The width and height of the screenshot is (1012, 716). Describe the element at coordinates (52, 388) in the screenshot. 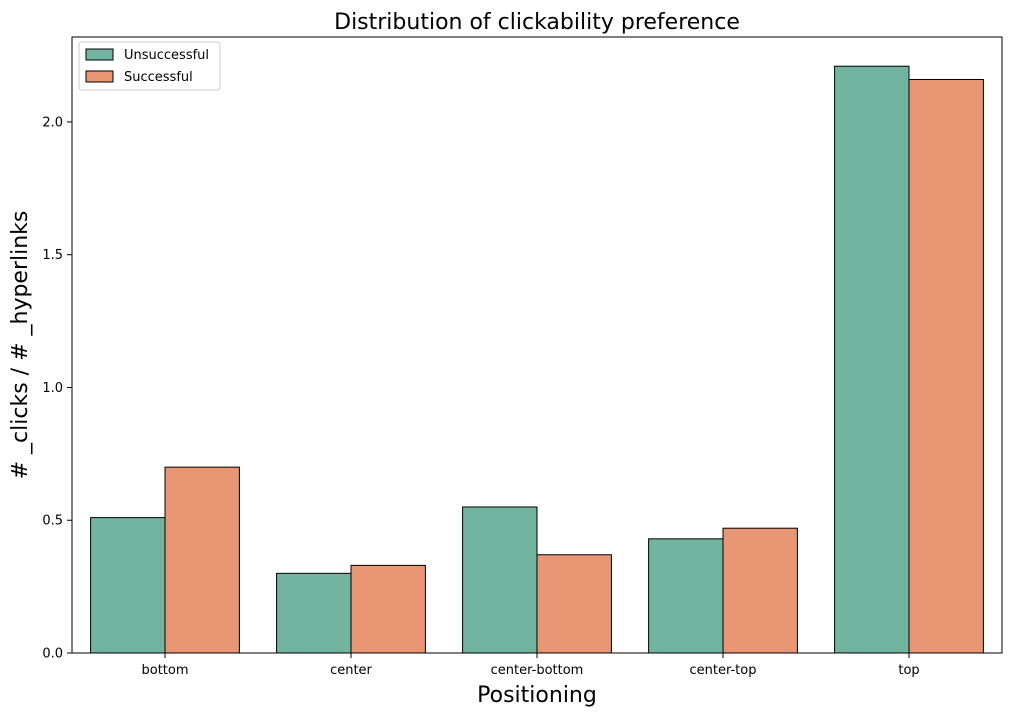

I see `y-tick-label: 1.0` at that location.